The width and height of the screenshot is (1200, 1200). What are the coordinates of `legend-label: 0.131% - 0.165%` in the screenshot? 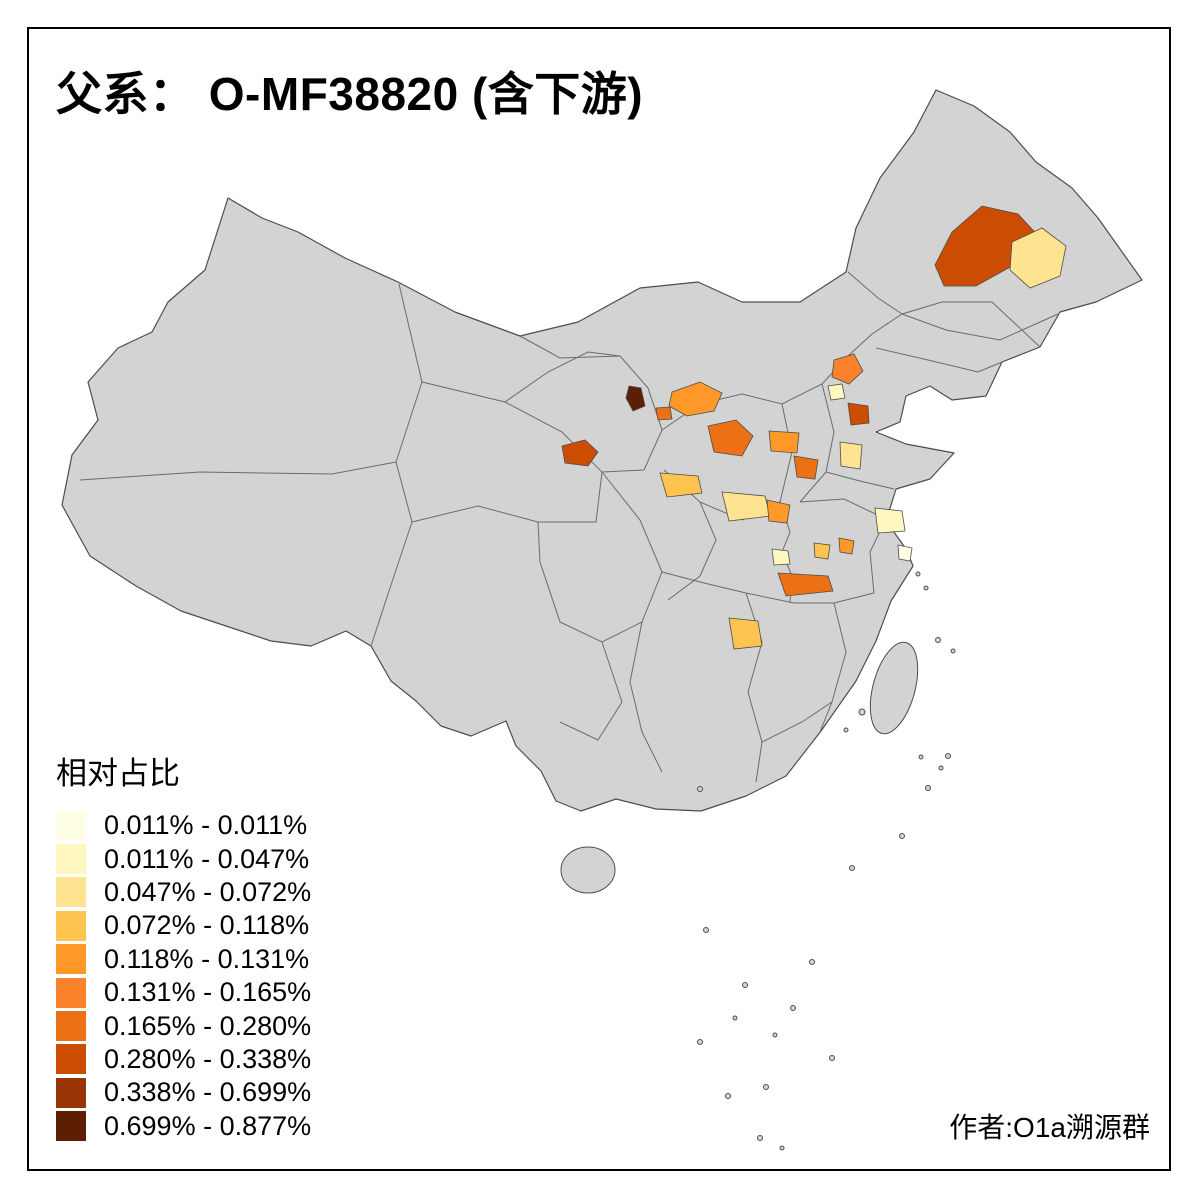 It's located at (208, 992).